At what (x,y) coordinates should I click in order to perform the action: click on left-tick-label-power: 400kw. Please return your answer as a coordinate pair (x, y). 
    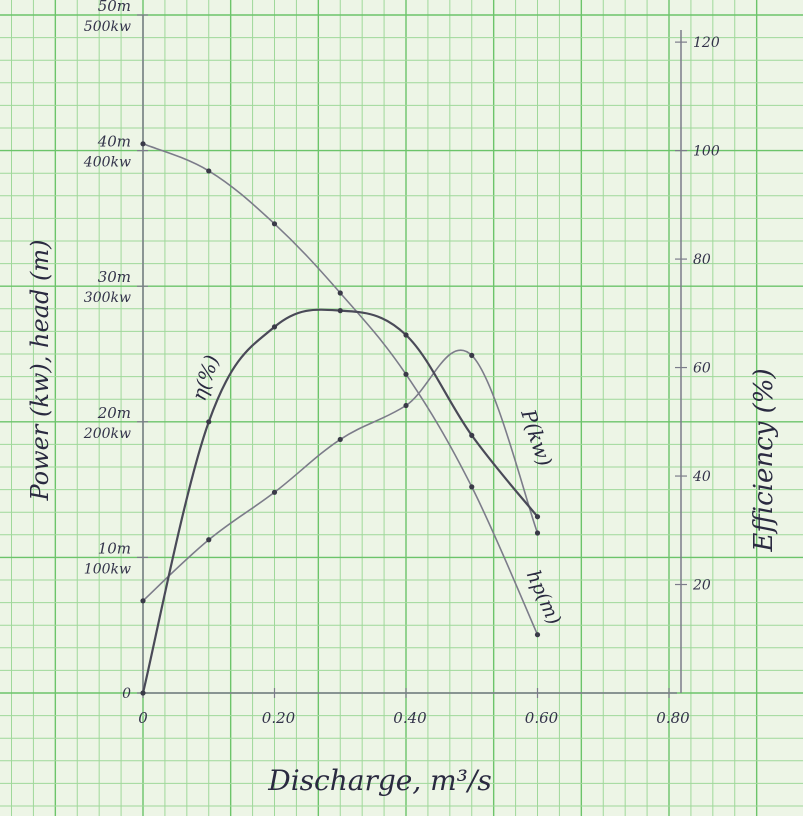
    Looking at the image, I should click on (107, 163).